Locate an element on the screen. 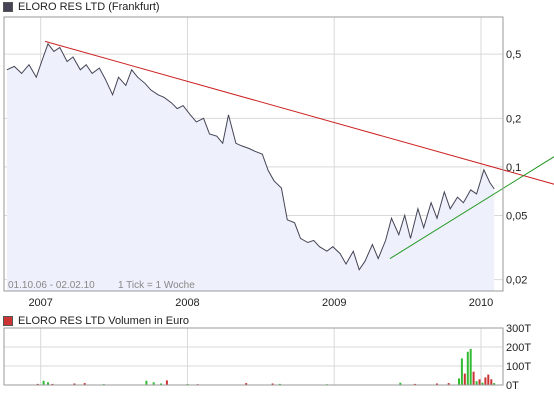  price-x-tick-label: 2009 is located at coordinates (334, 303).